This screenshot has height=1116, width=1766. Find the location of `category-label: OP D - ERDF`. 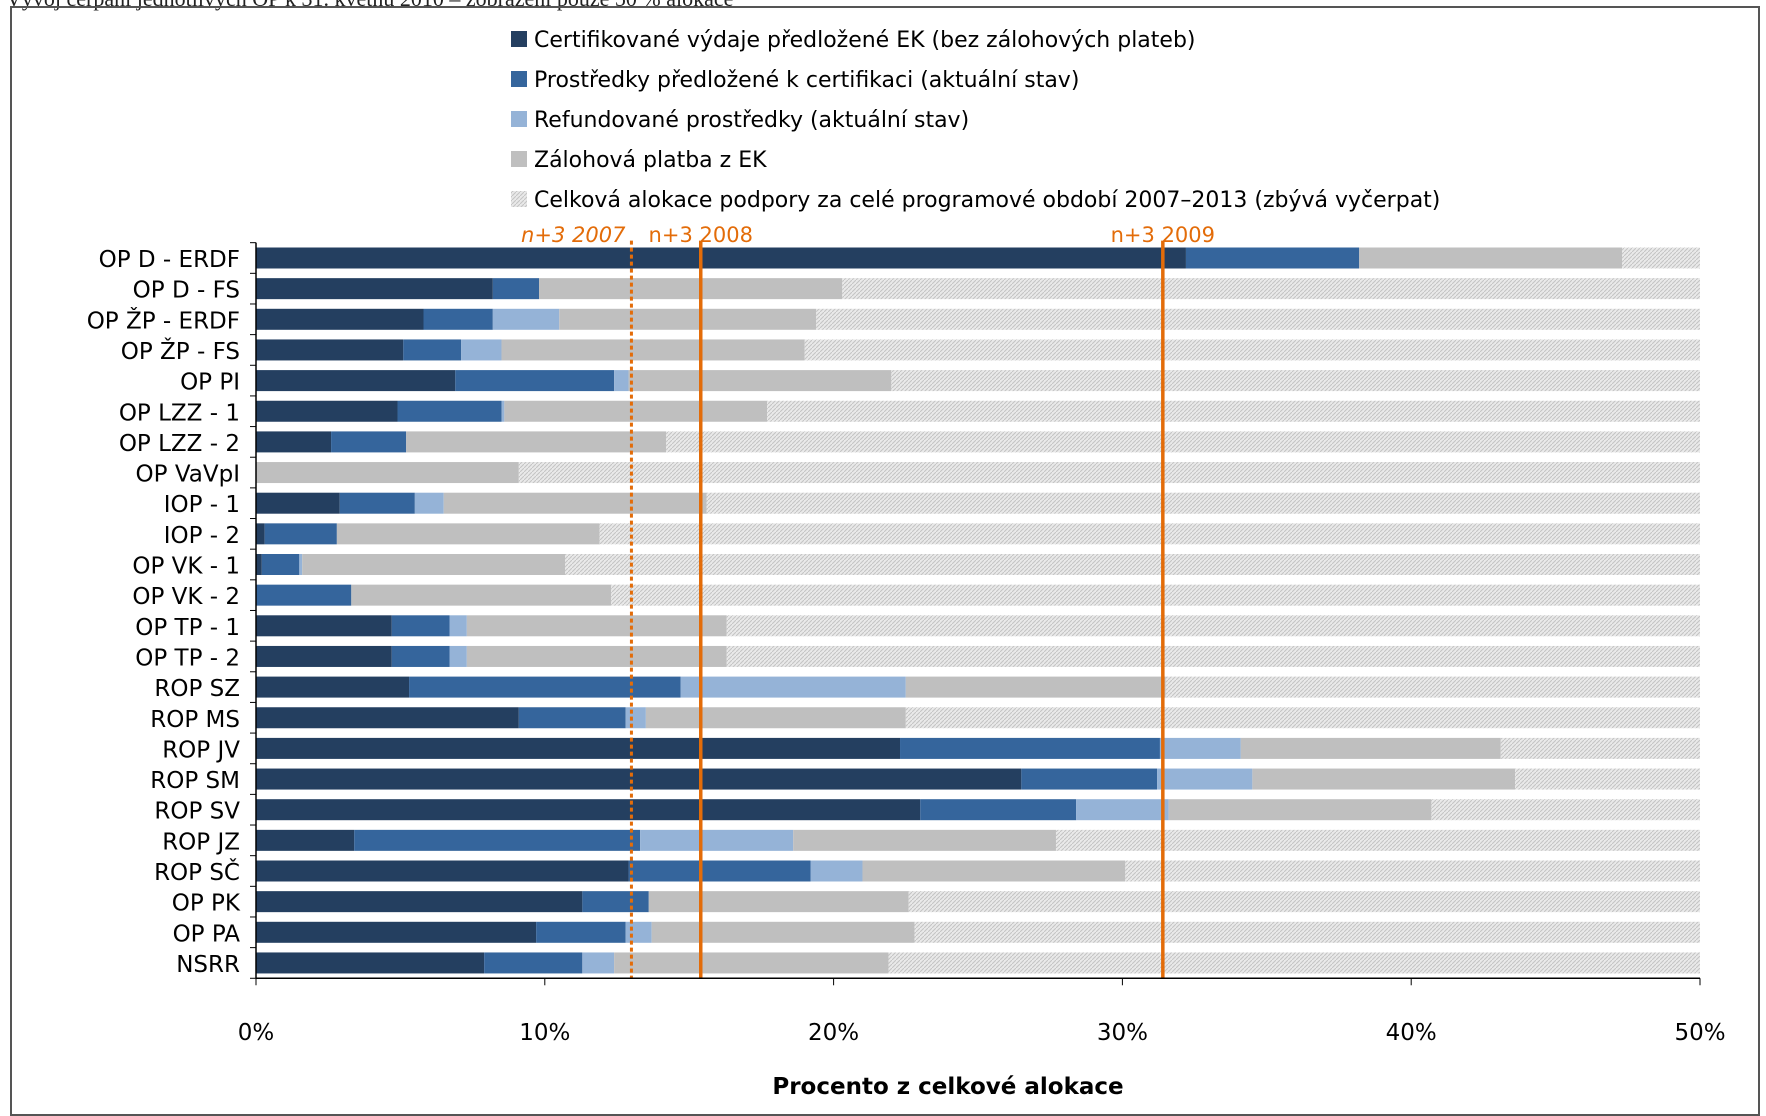

category-label: OP D - ERDF is located at coordinates (169, 260).